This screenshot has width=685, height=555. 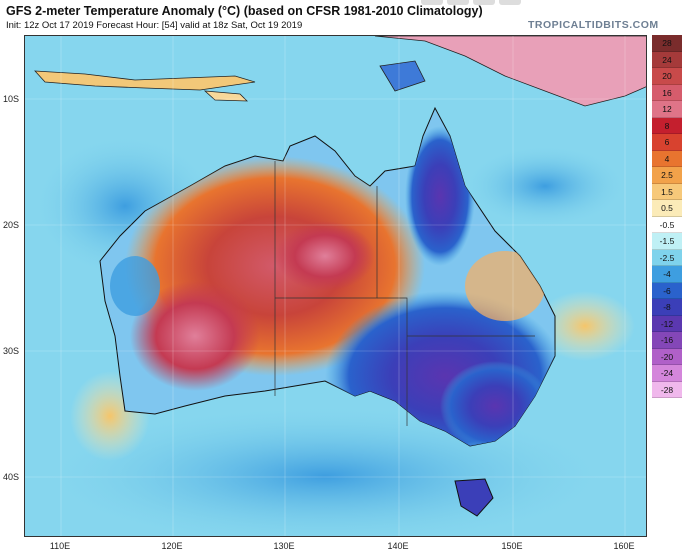 I want to click on colorbar-label: 6, so click(x=667, y=142).